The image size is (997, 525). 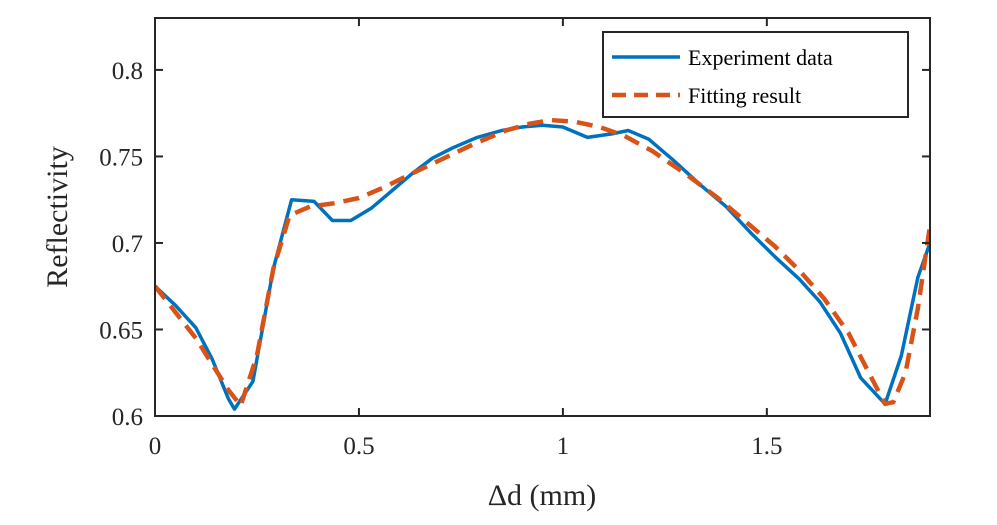 I want to click on y-tick-label: 0.75, so click(x=121, y=157).